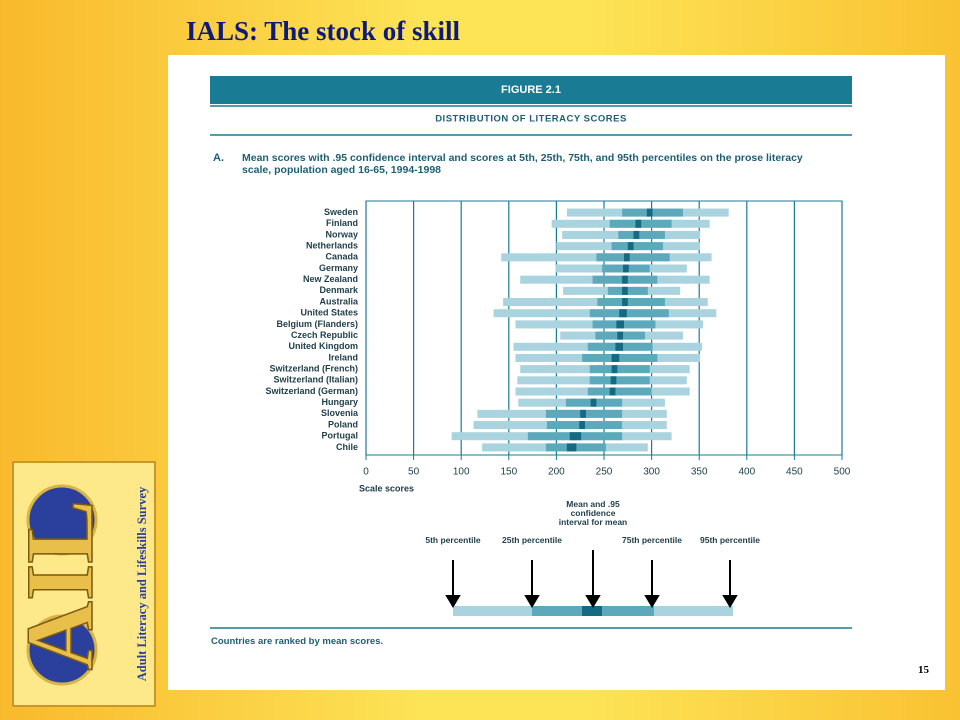  Describe the element at coordinates (341, 212) in the screenshot. I see `y-tick-label: Sweden` at that location.